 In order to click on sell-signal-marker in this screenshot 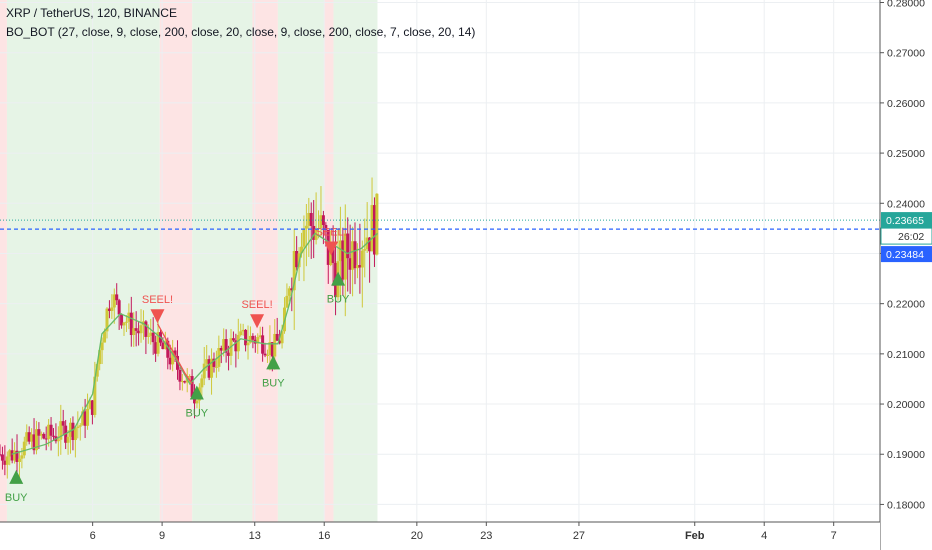, I will do `click(331, 248)`.